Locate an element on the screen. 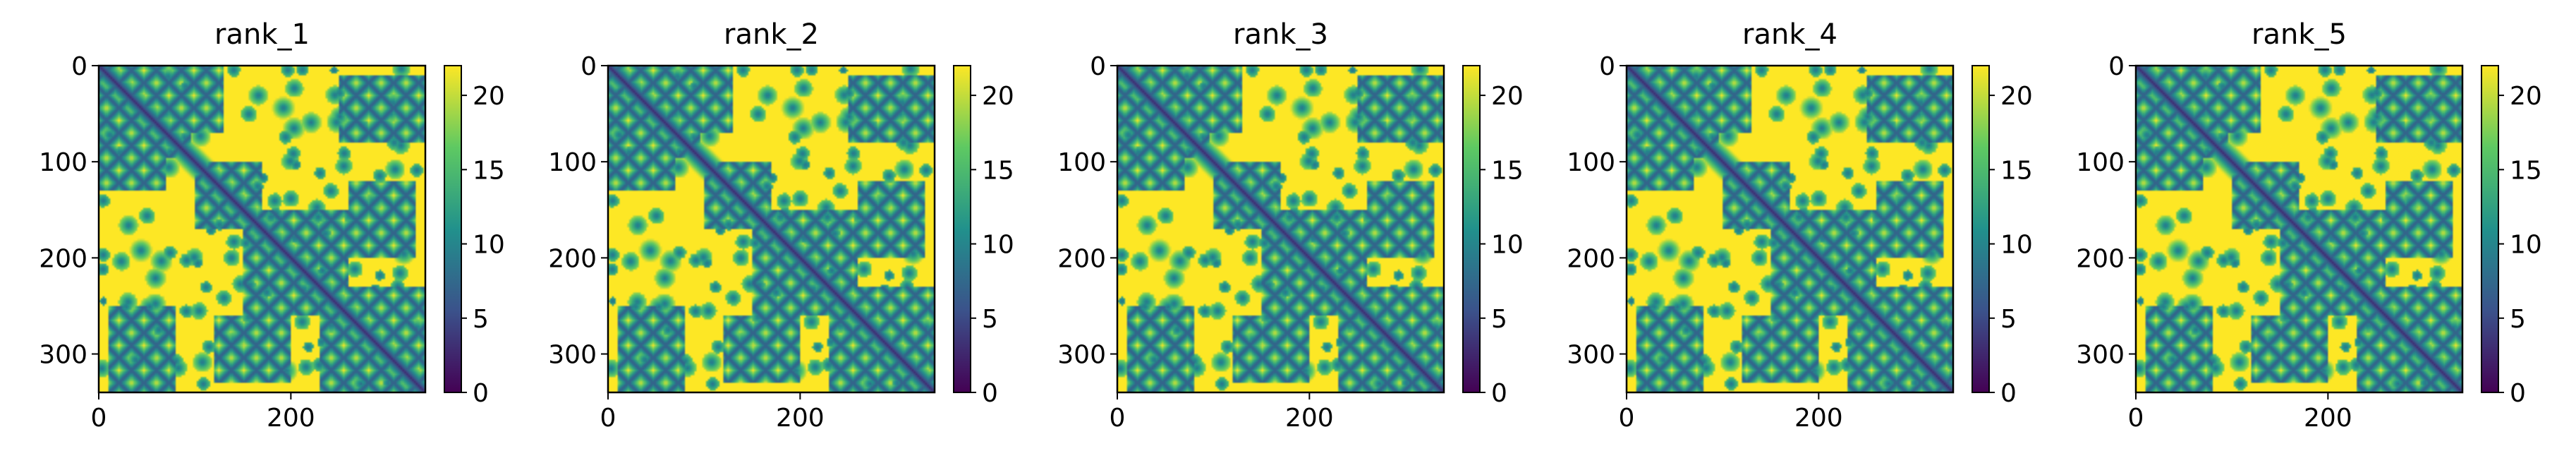 The height and width of the screenshot is (463, 2576). panel-title: rank_1 is located at coordinates (262, 34).